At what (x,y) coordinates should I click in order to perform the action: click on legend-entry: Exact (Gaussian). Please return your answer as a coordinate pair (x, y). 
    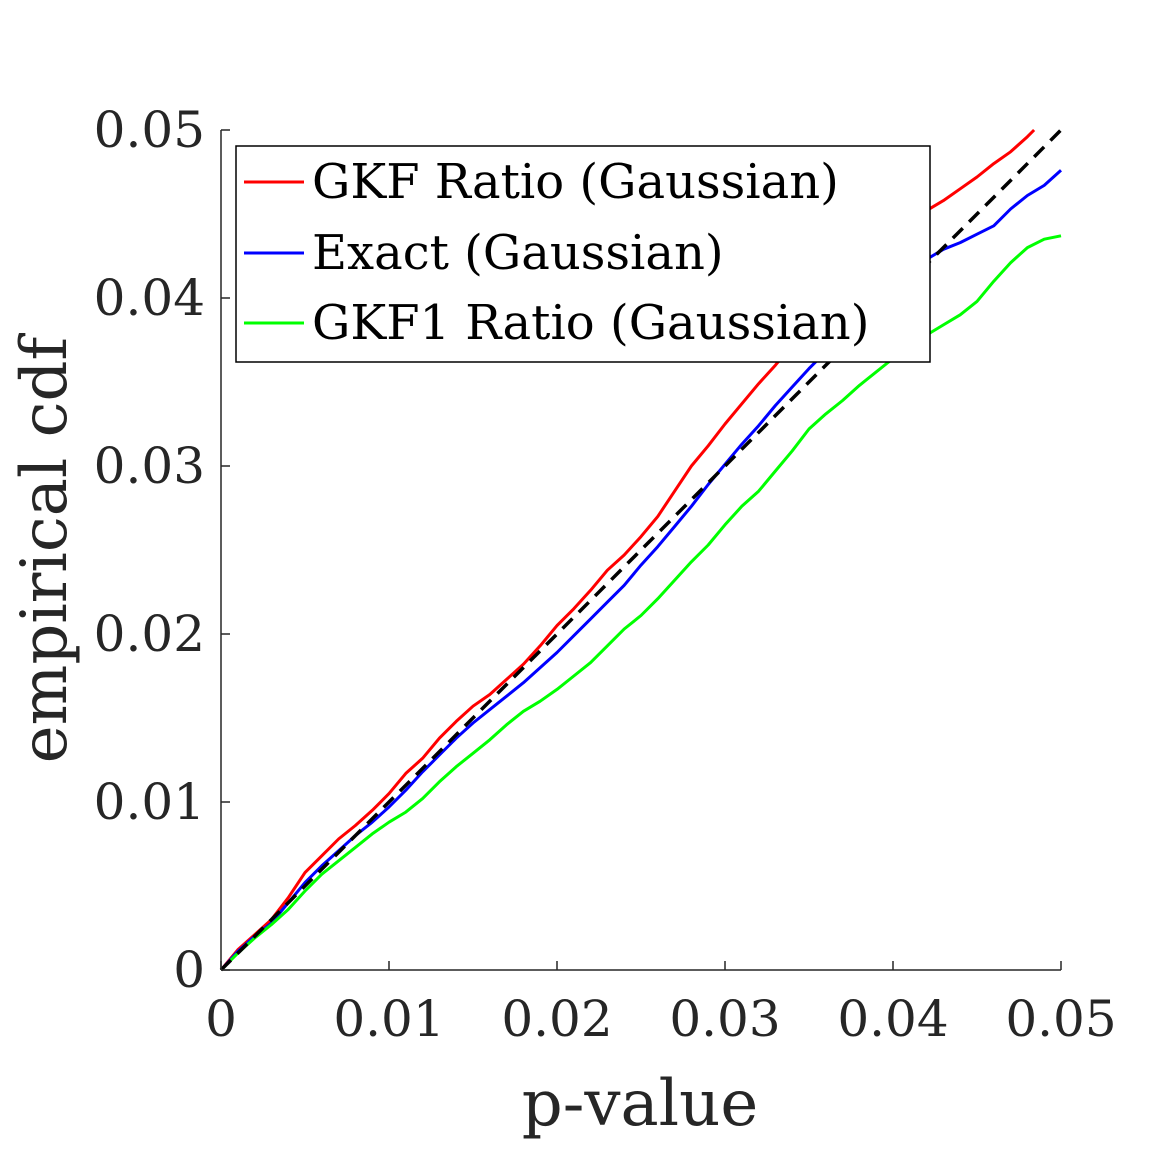
    Looking at the image, I should click on (484, 253).